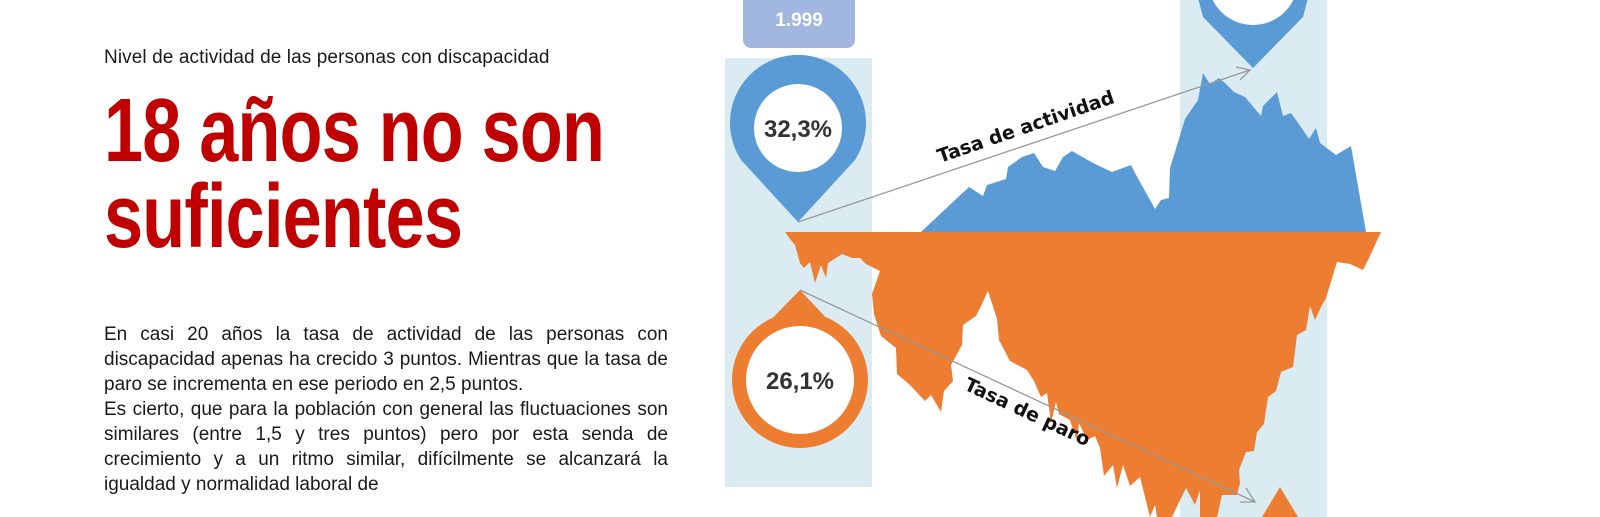  I want to click on activity-label: Tasa de actividad, so click(1025, 126).